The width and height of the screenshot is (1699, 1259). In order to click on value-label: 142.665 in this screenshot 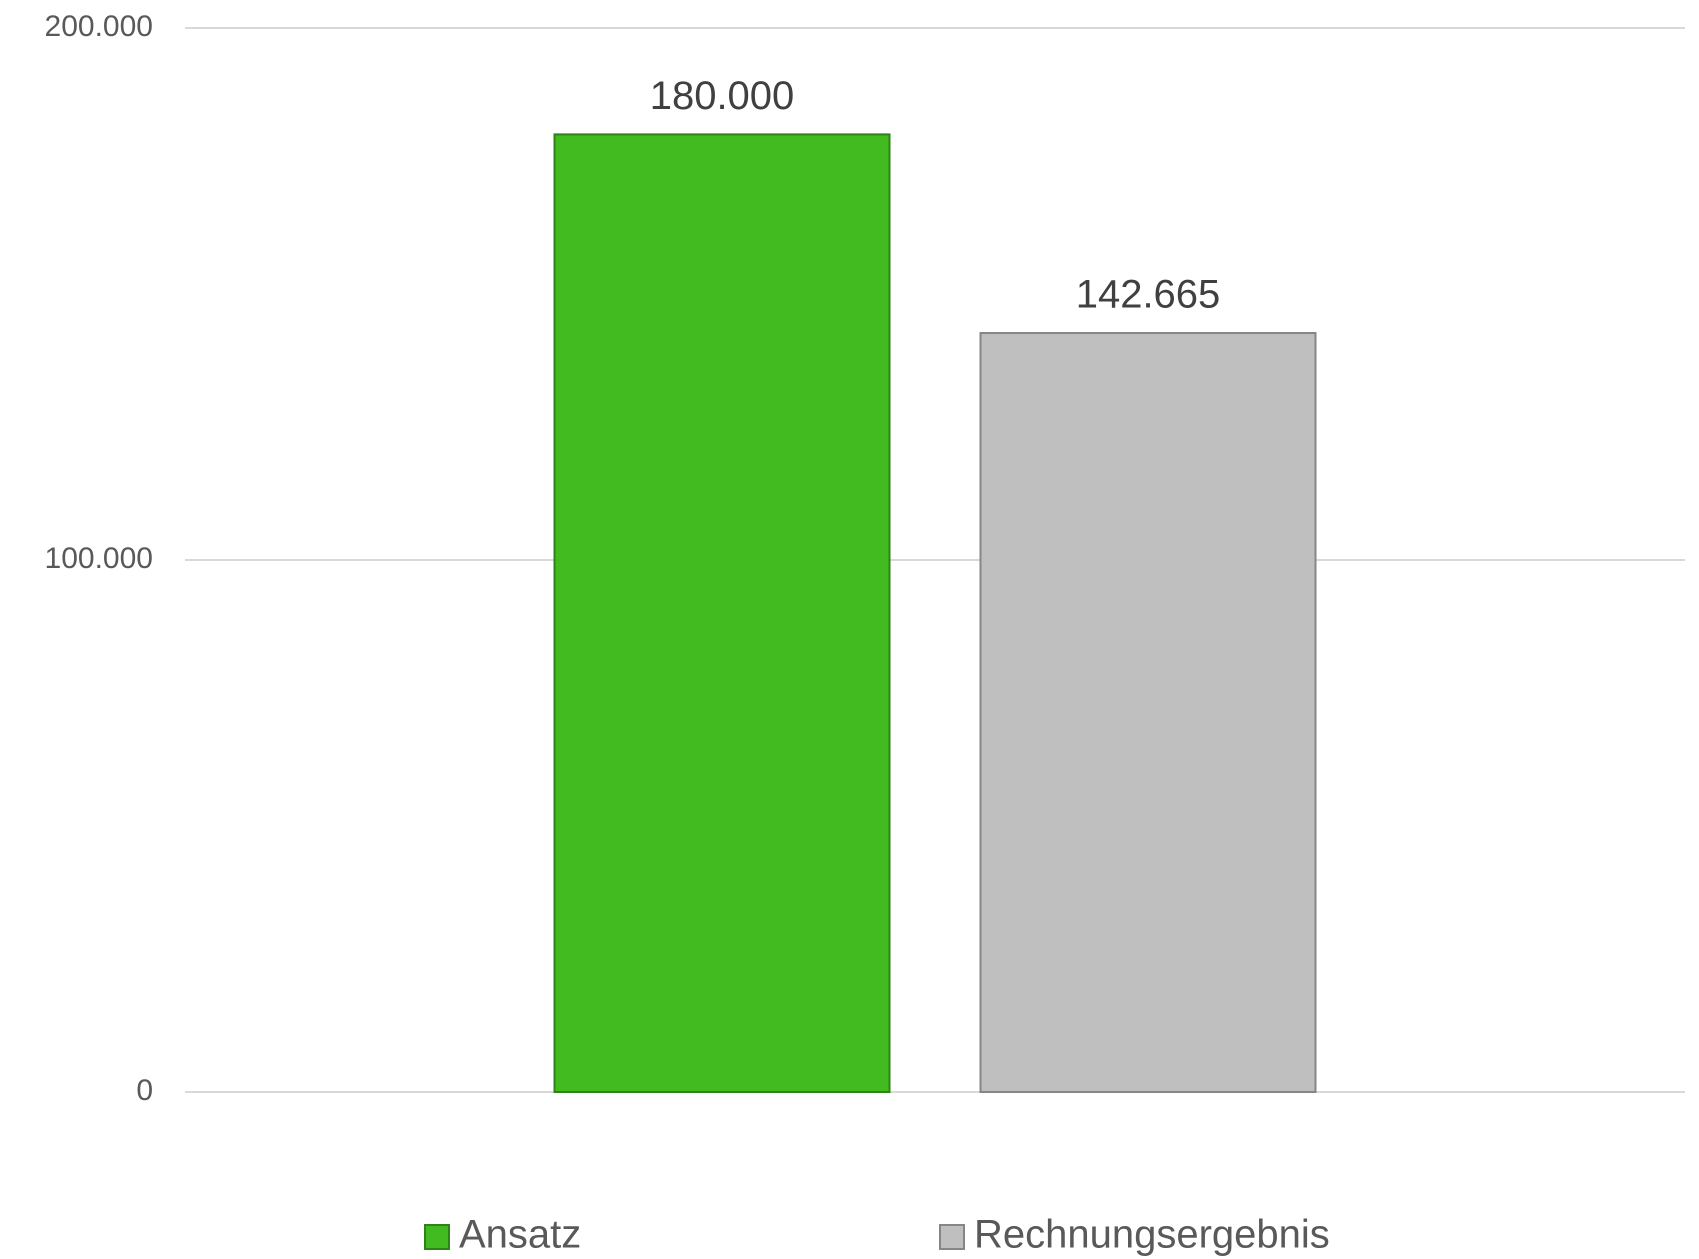, I will do `click(1148, 295)`.